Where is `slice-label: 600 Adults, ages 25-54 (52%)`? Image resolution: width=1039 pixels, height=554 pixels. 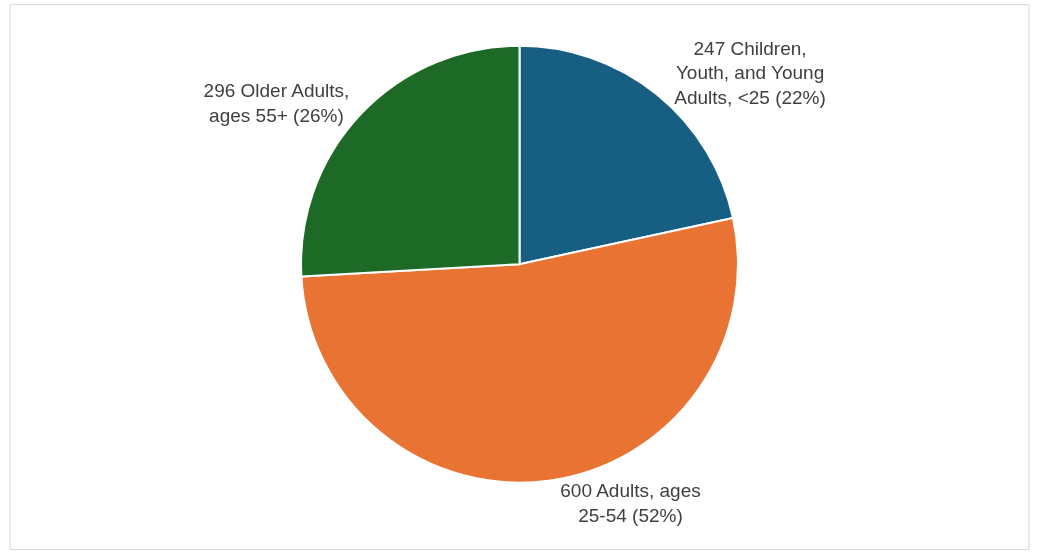
slice-label: 600 Adults, ages 25-54 (52%) is located at coordinates (630, 503).